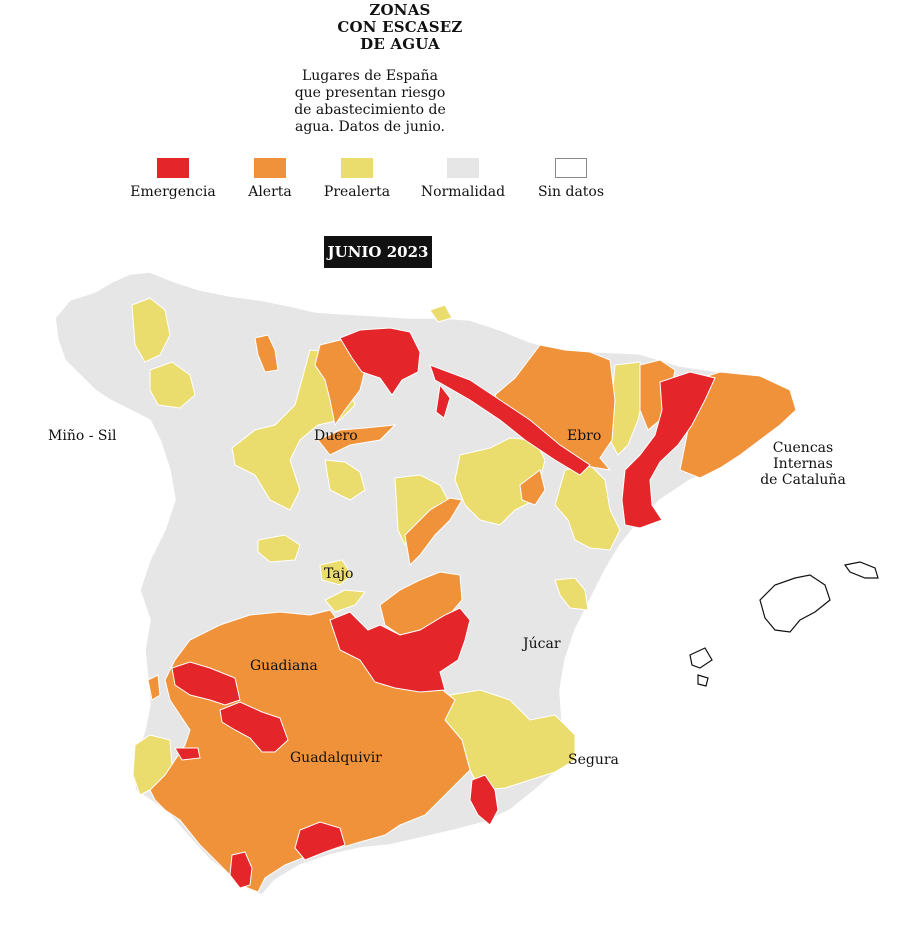 The width and height of the screenshot is (900, 948). Describe the element at coordinates (803, 464) in the screenshot. I see `label-cuencas-internas-2: Internas` at that location.